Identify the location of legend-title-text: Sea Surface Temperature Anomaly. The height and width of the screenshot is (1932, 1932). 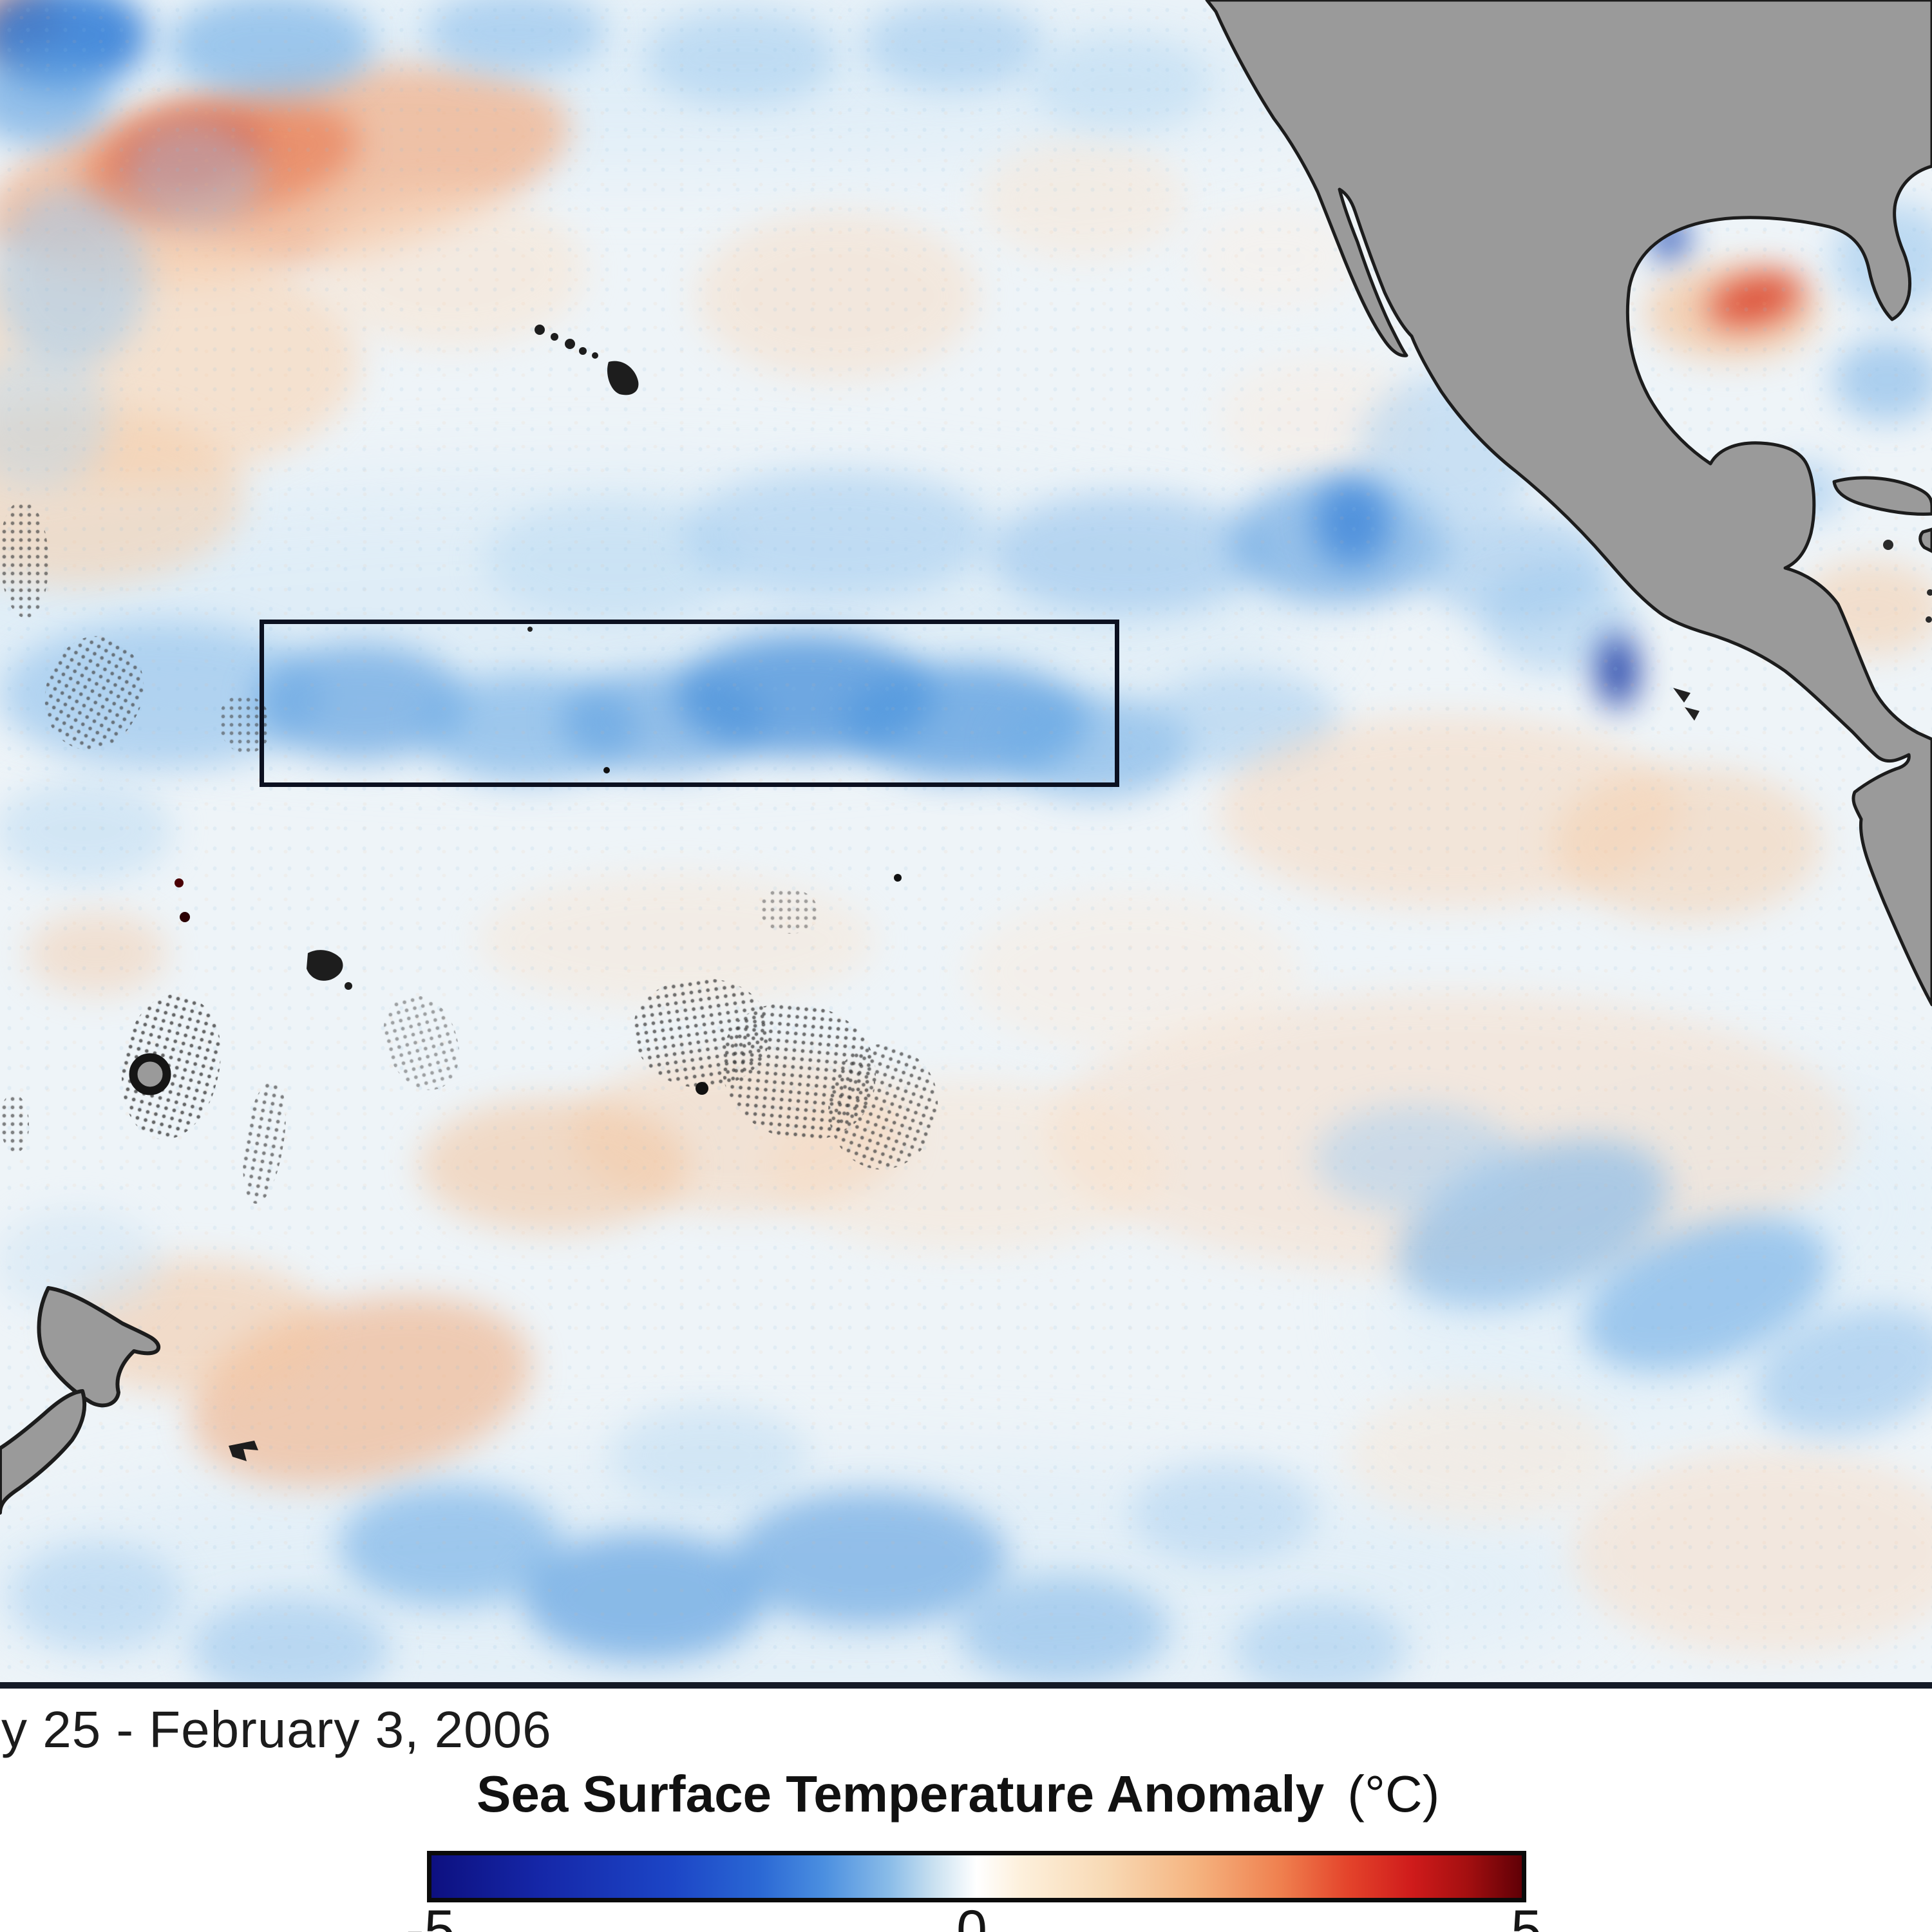
(901, 1794).